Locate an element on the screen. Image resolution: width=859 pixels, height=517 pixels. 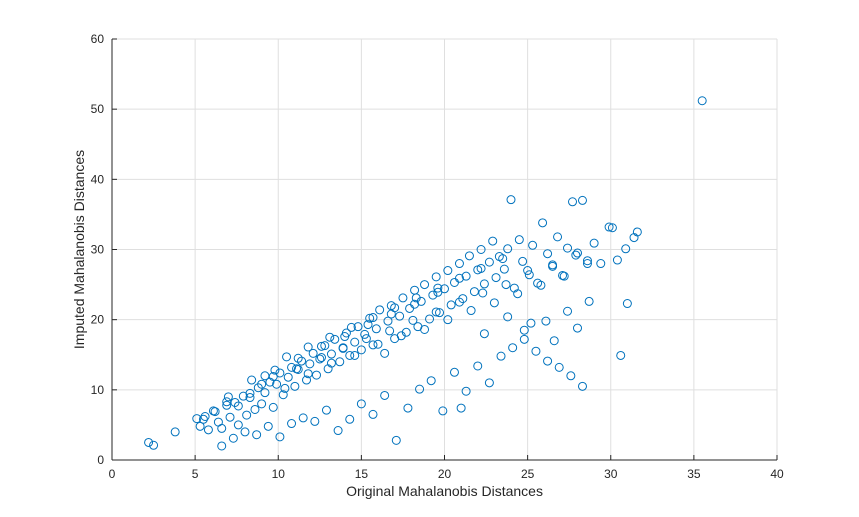
y-axis-label: Imputed Mahalanobis Distances is located at coordinates (79, 249).